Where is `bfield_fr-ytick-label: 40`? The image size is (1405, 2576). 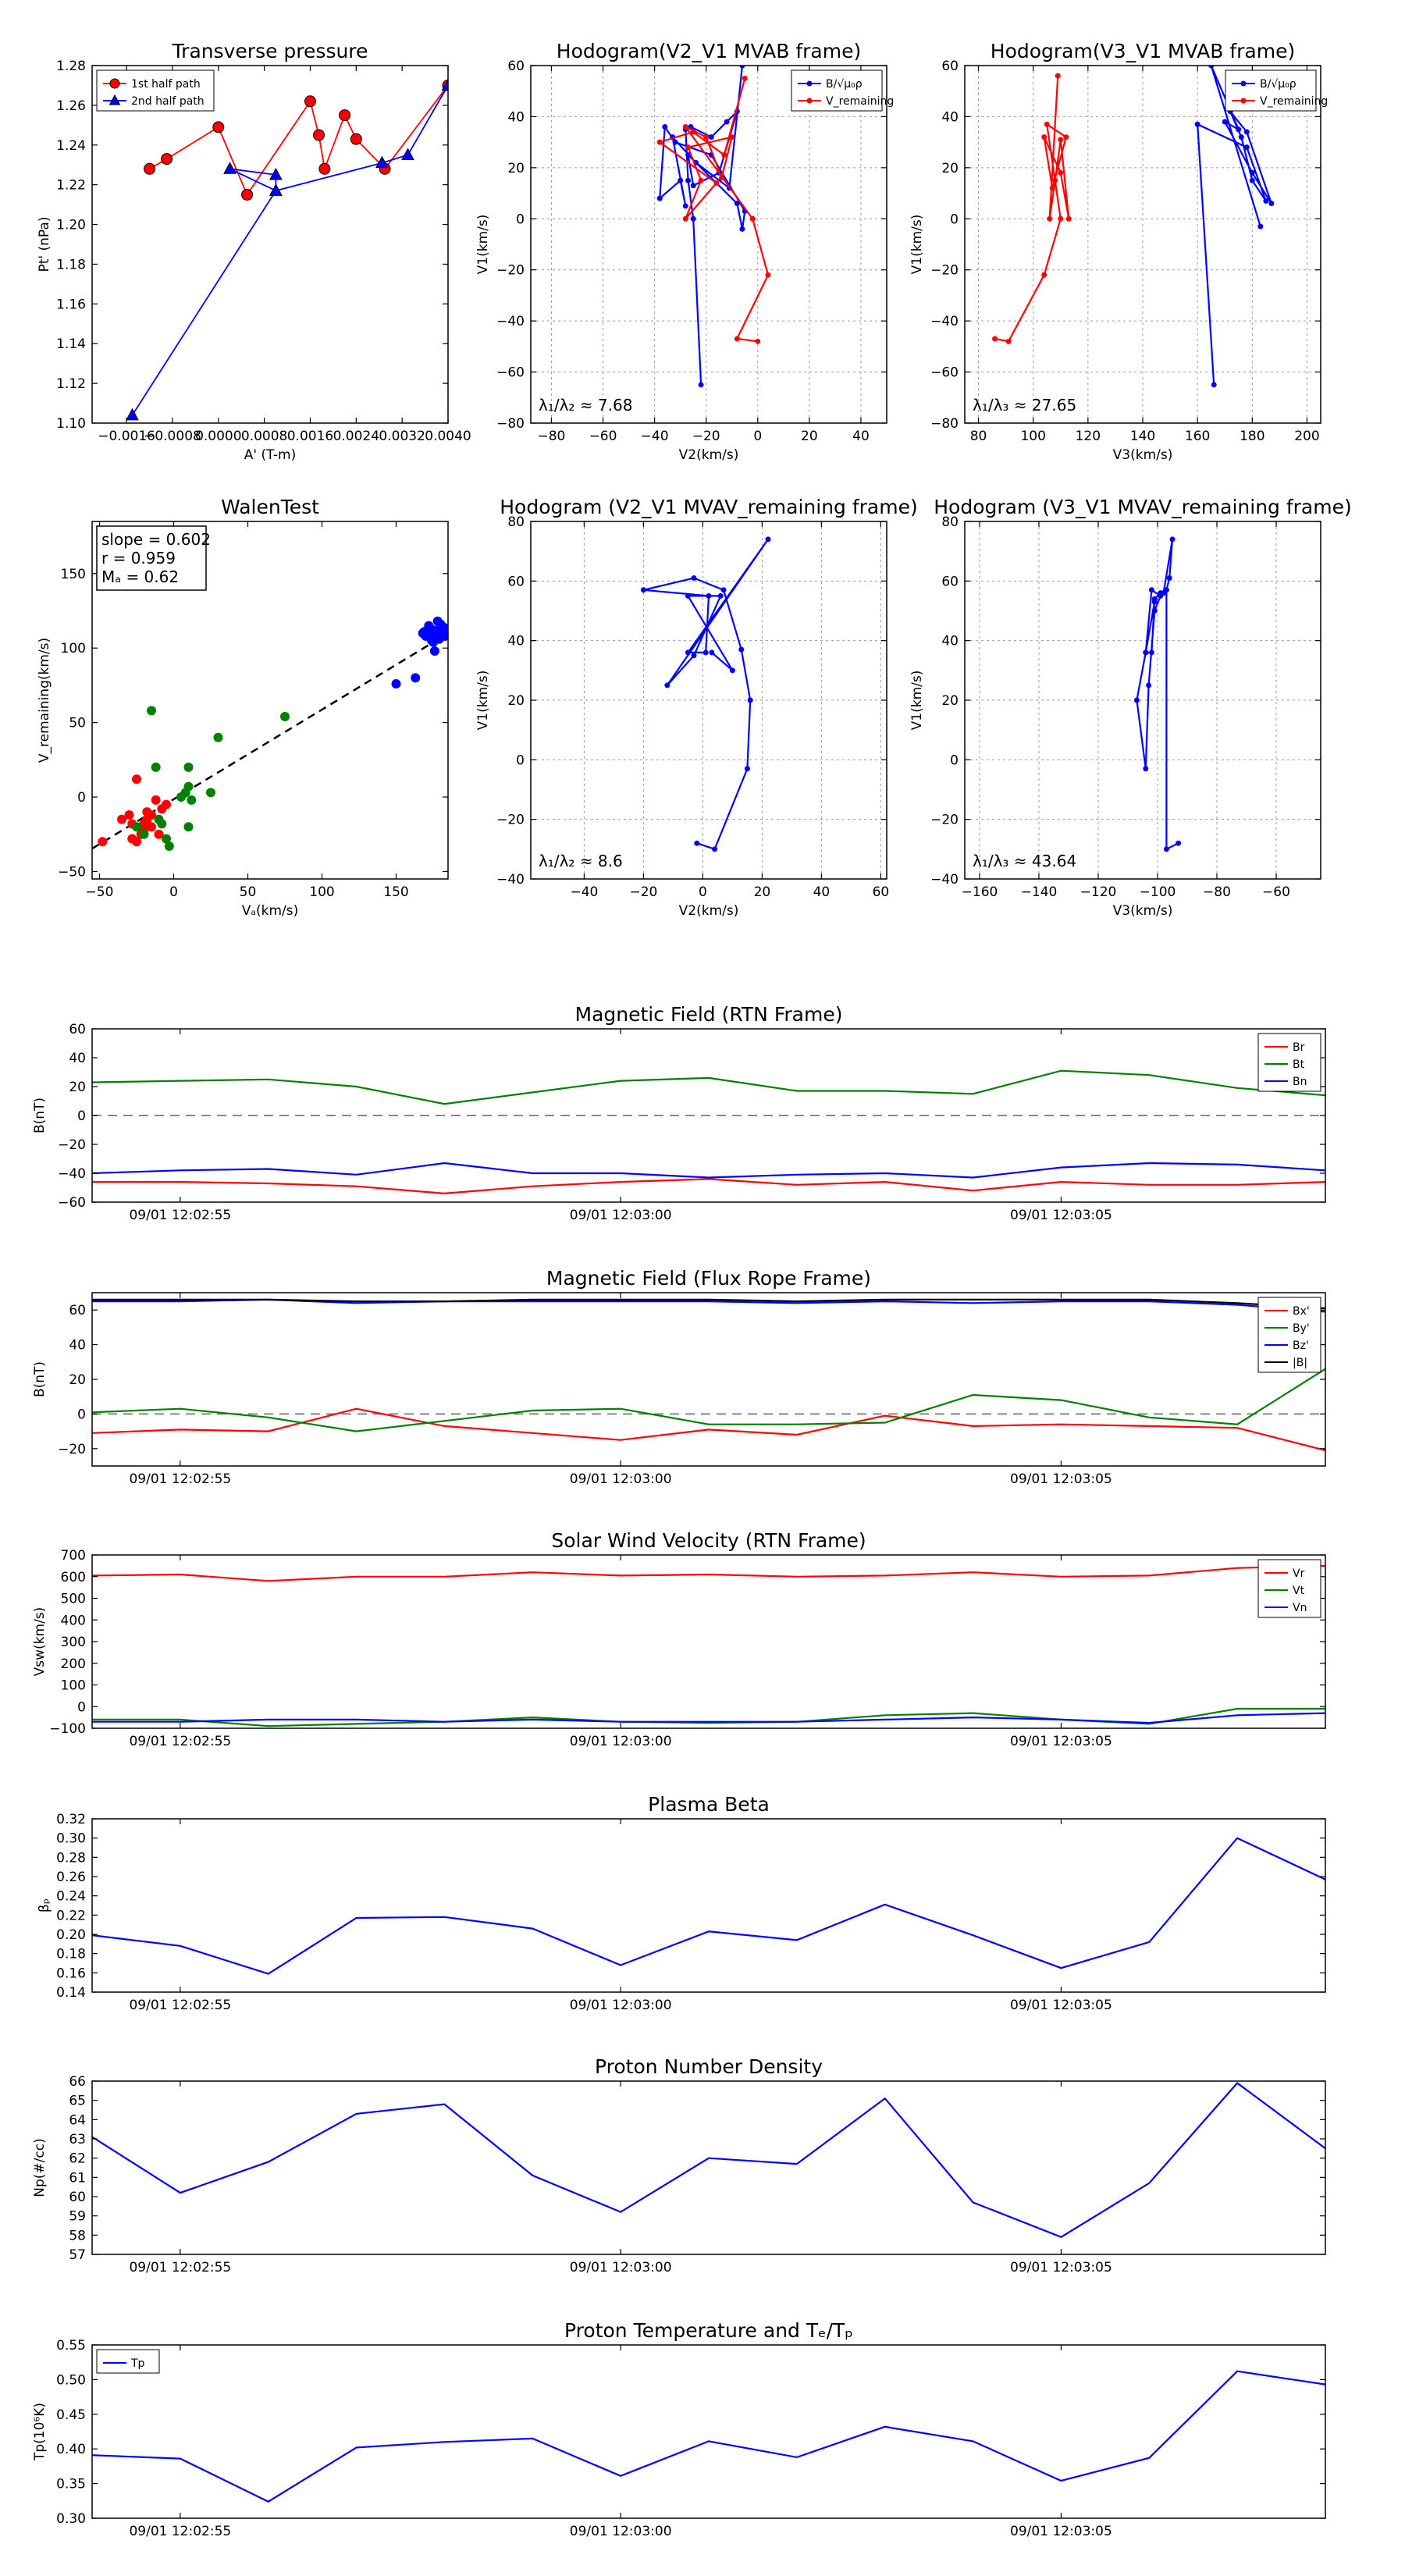
bfield_fr-ytick-label: 40 is located at coordinates (77, 1346).